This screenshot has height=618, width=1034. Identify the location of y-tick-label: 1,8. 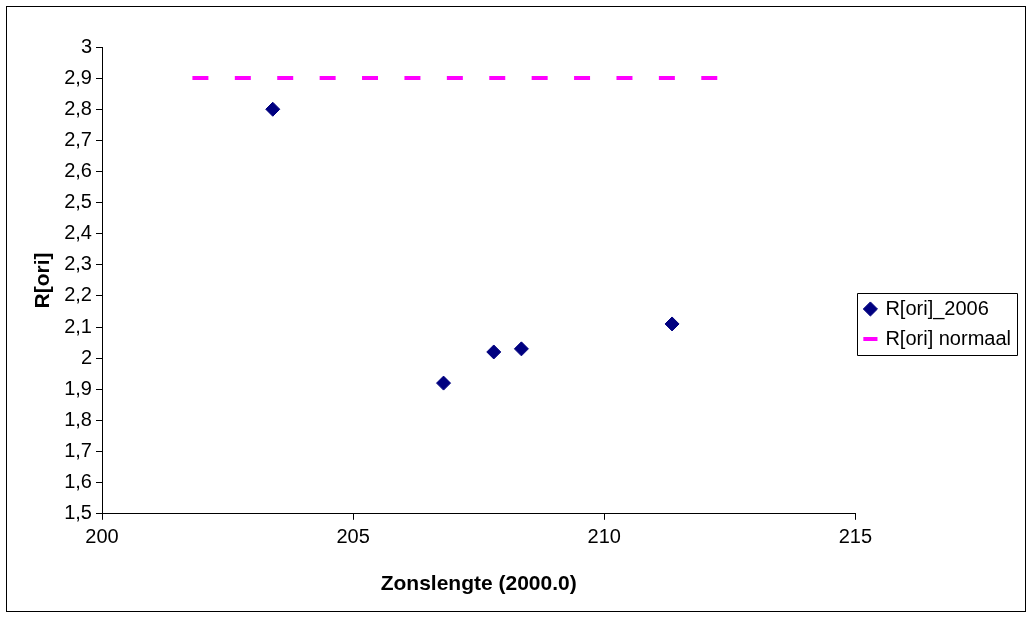
(78, 418).